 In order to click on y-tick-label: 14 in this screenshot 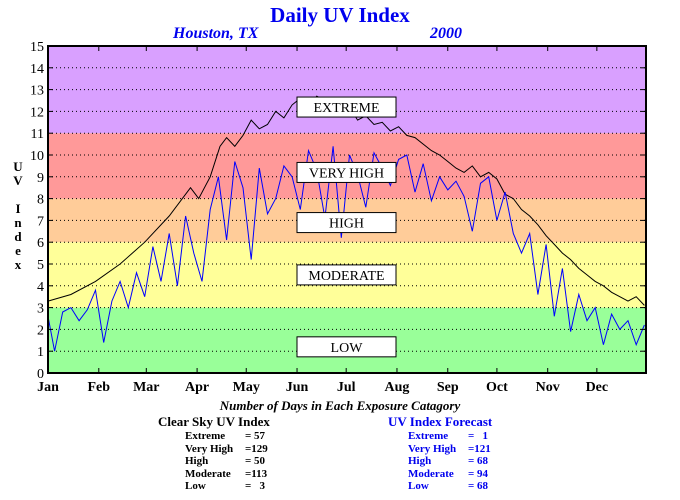, I will do `click(37, 69)`.